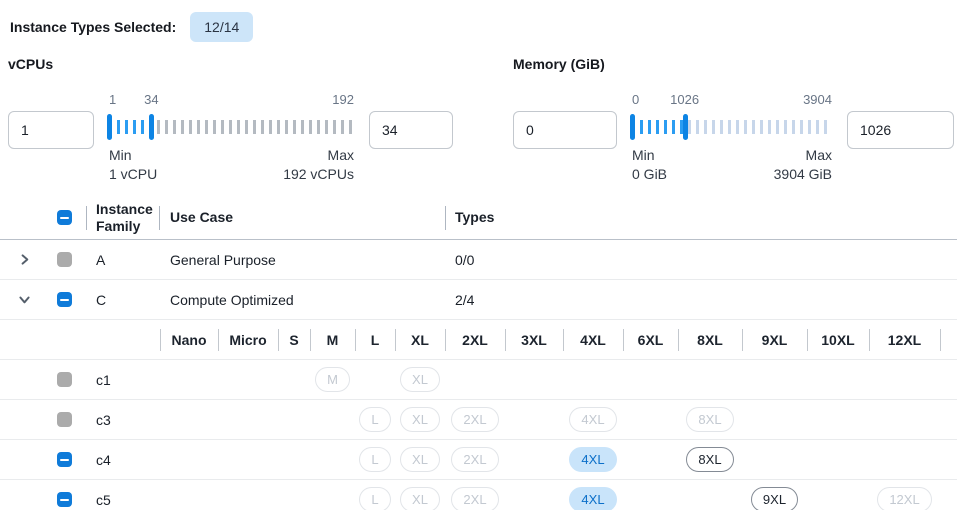 The height and width of the screenshot is (510, 957). Describe the element at coordinates (904, 340) in the screenshot. I see `size-column-header-12xl: 12XL` at that location.